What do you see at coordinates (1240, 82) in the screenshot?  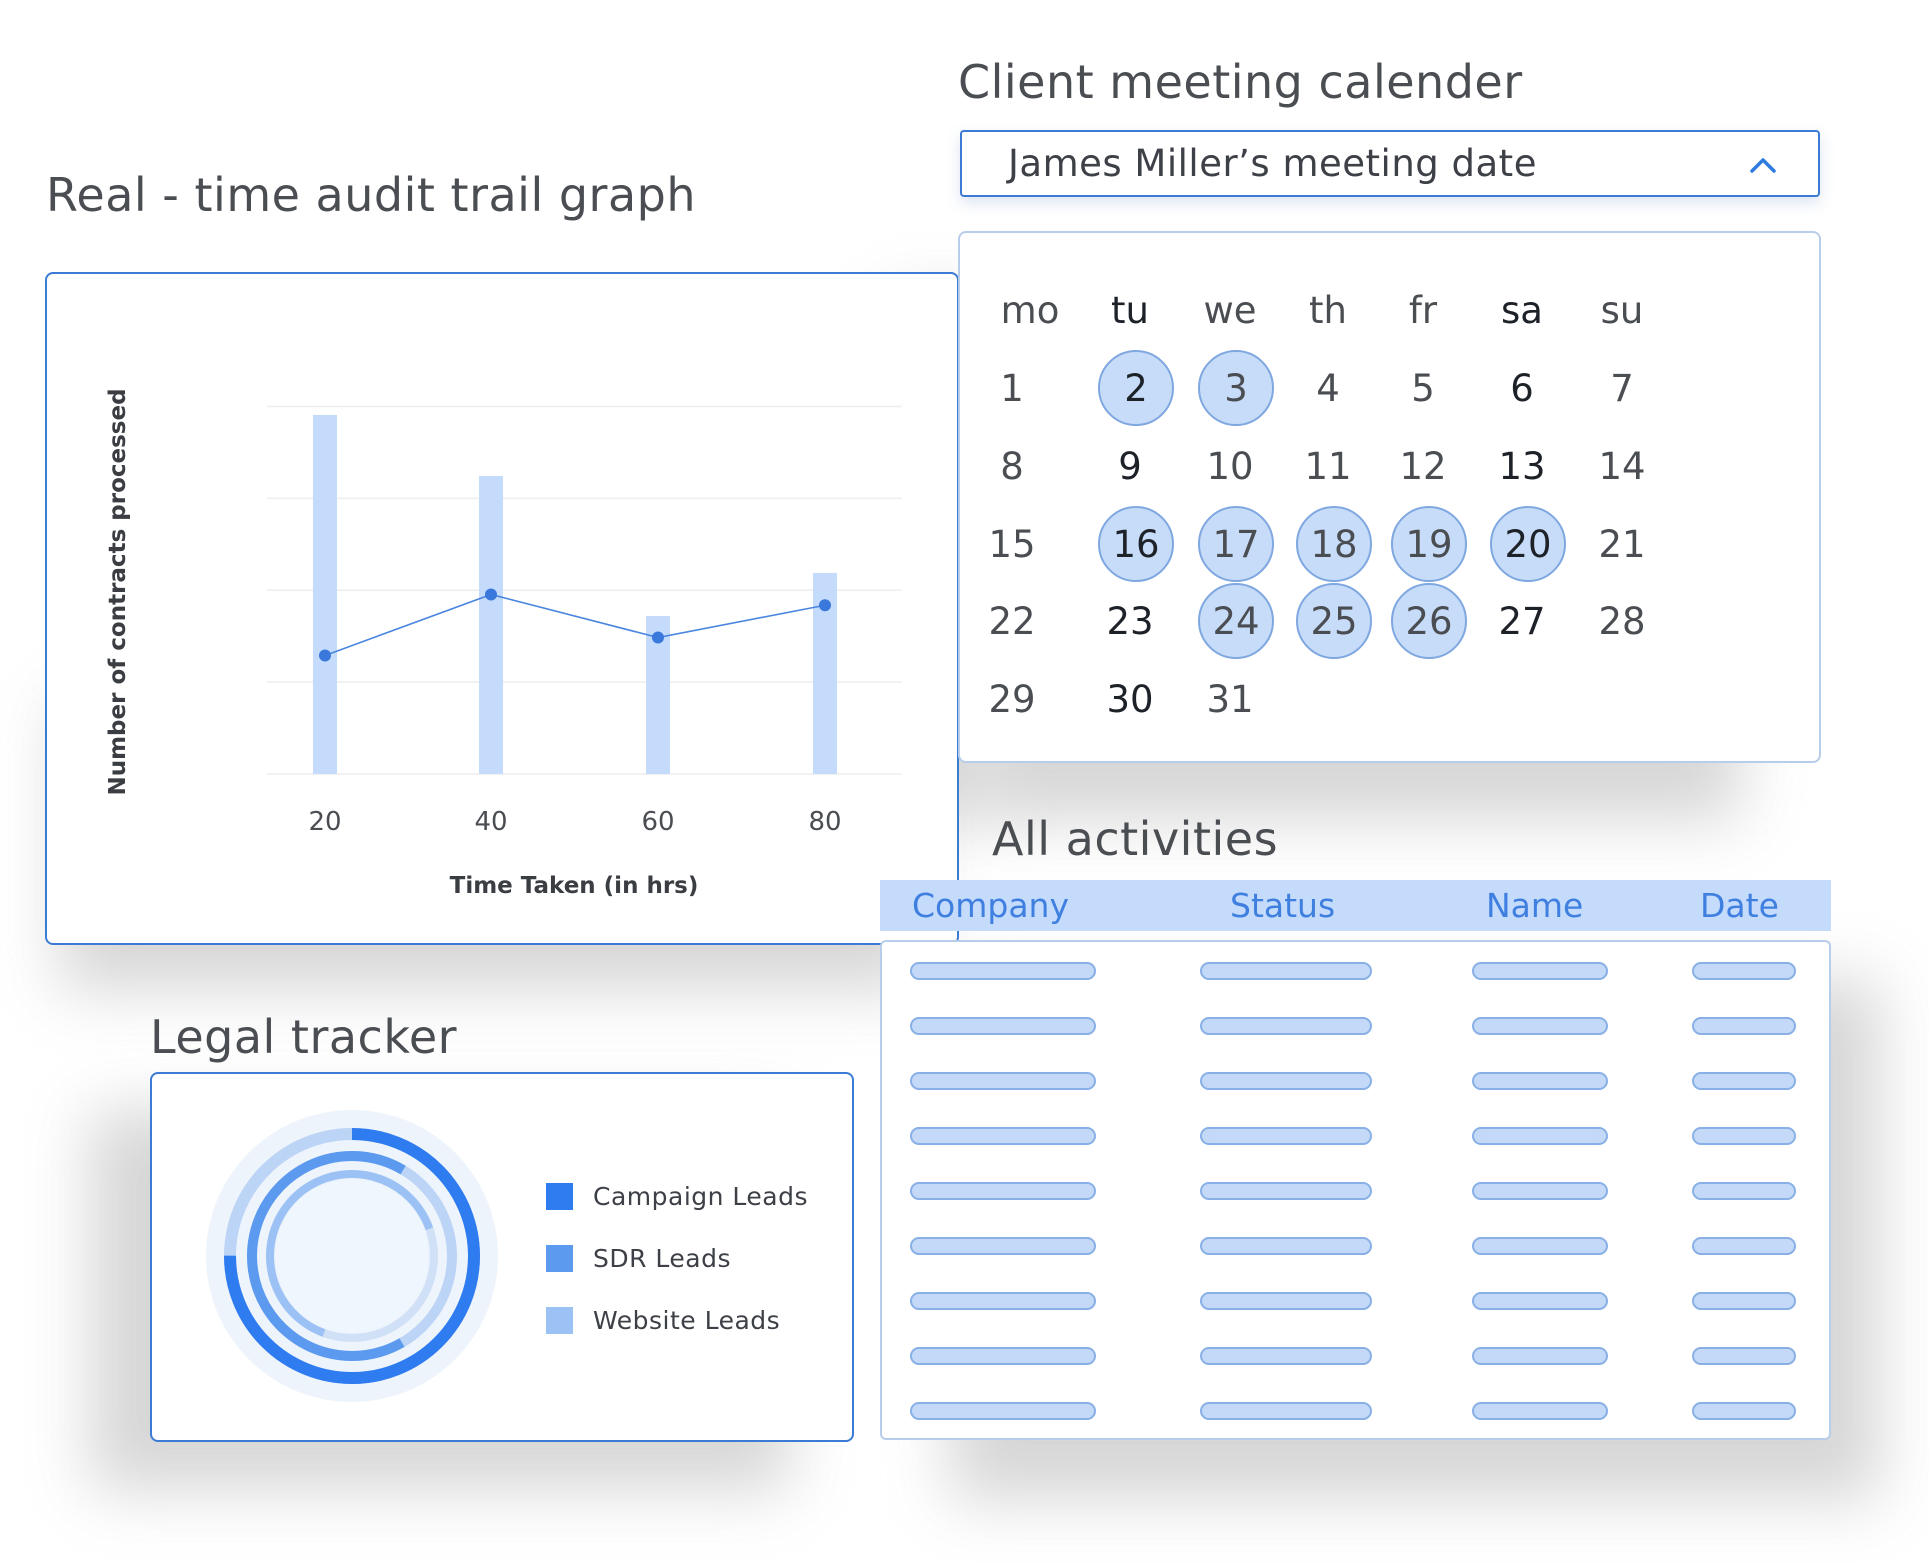 I see `calendar-title: Client meeting calender` at bounding box center [1240, 82].